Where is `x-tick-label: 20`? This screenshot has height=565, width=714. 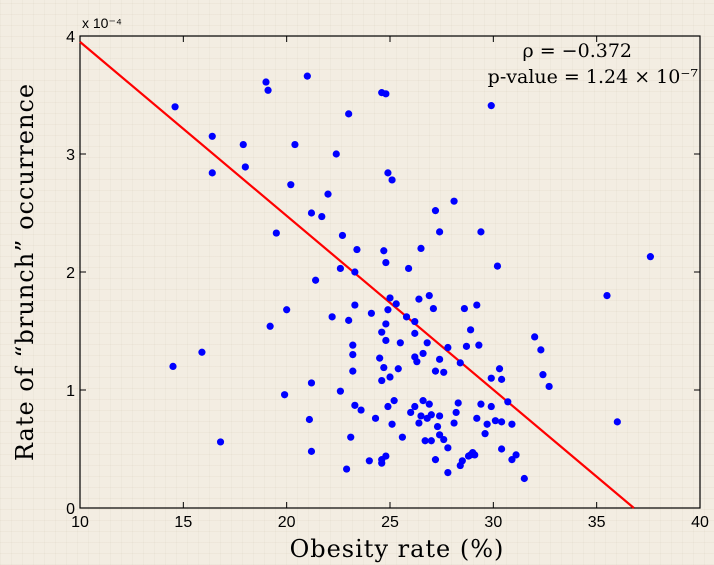 x-tick-label: 20 is located at coordinates (287, 522).